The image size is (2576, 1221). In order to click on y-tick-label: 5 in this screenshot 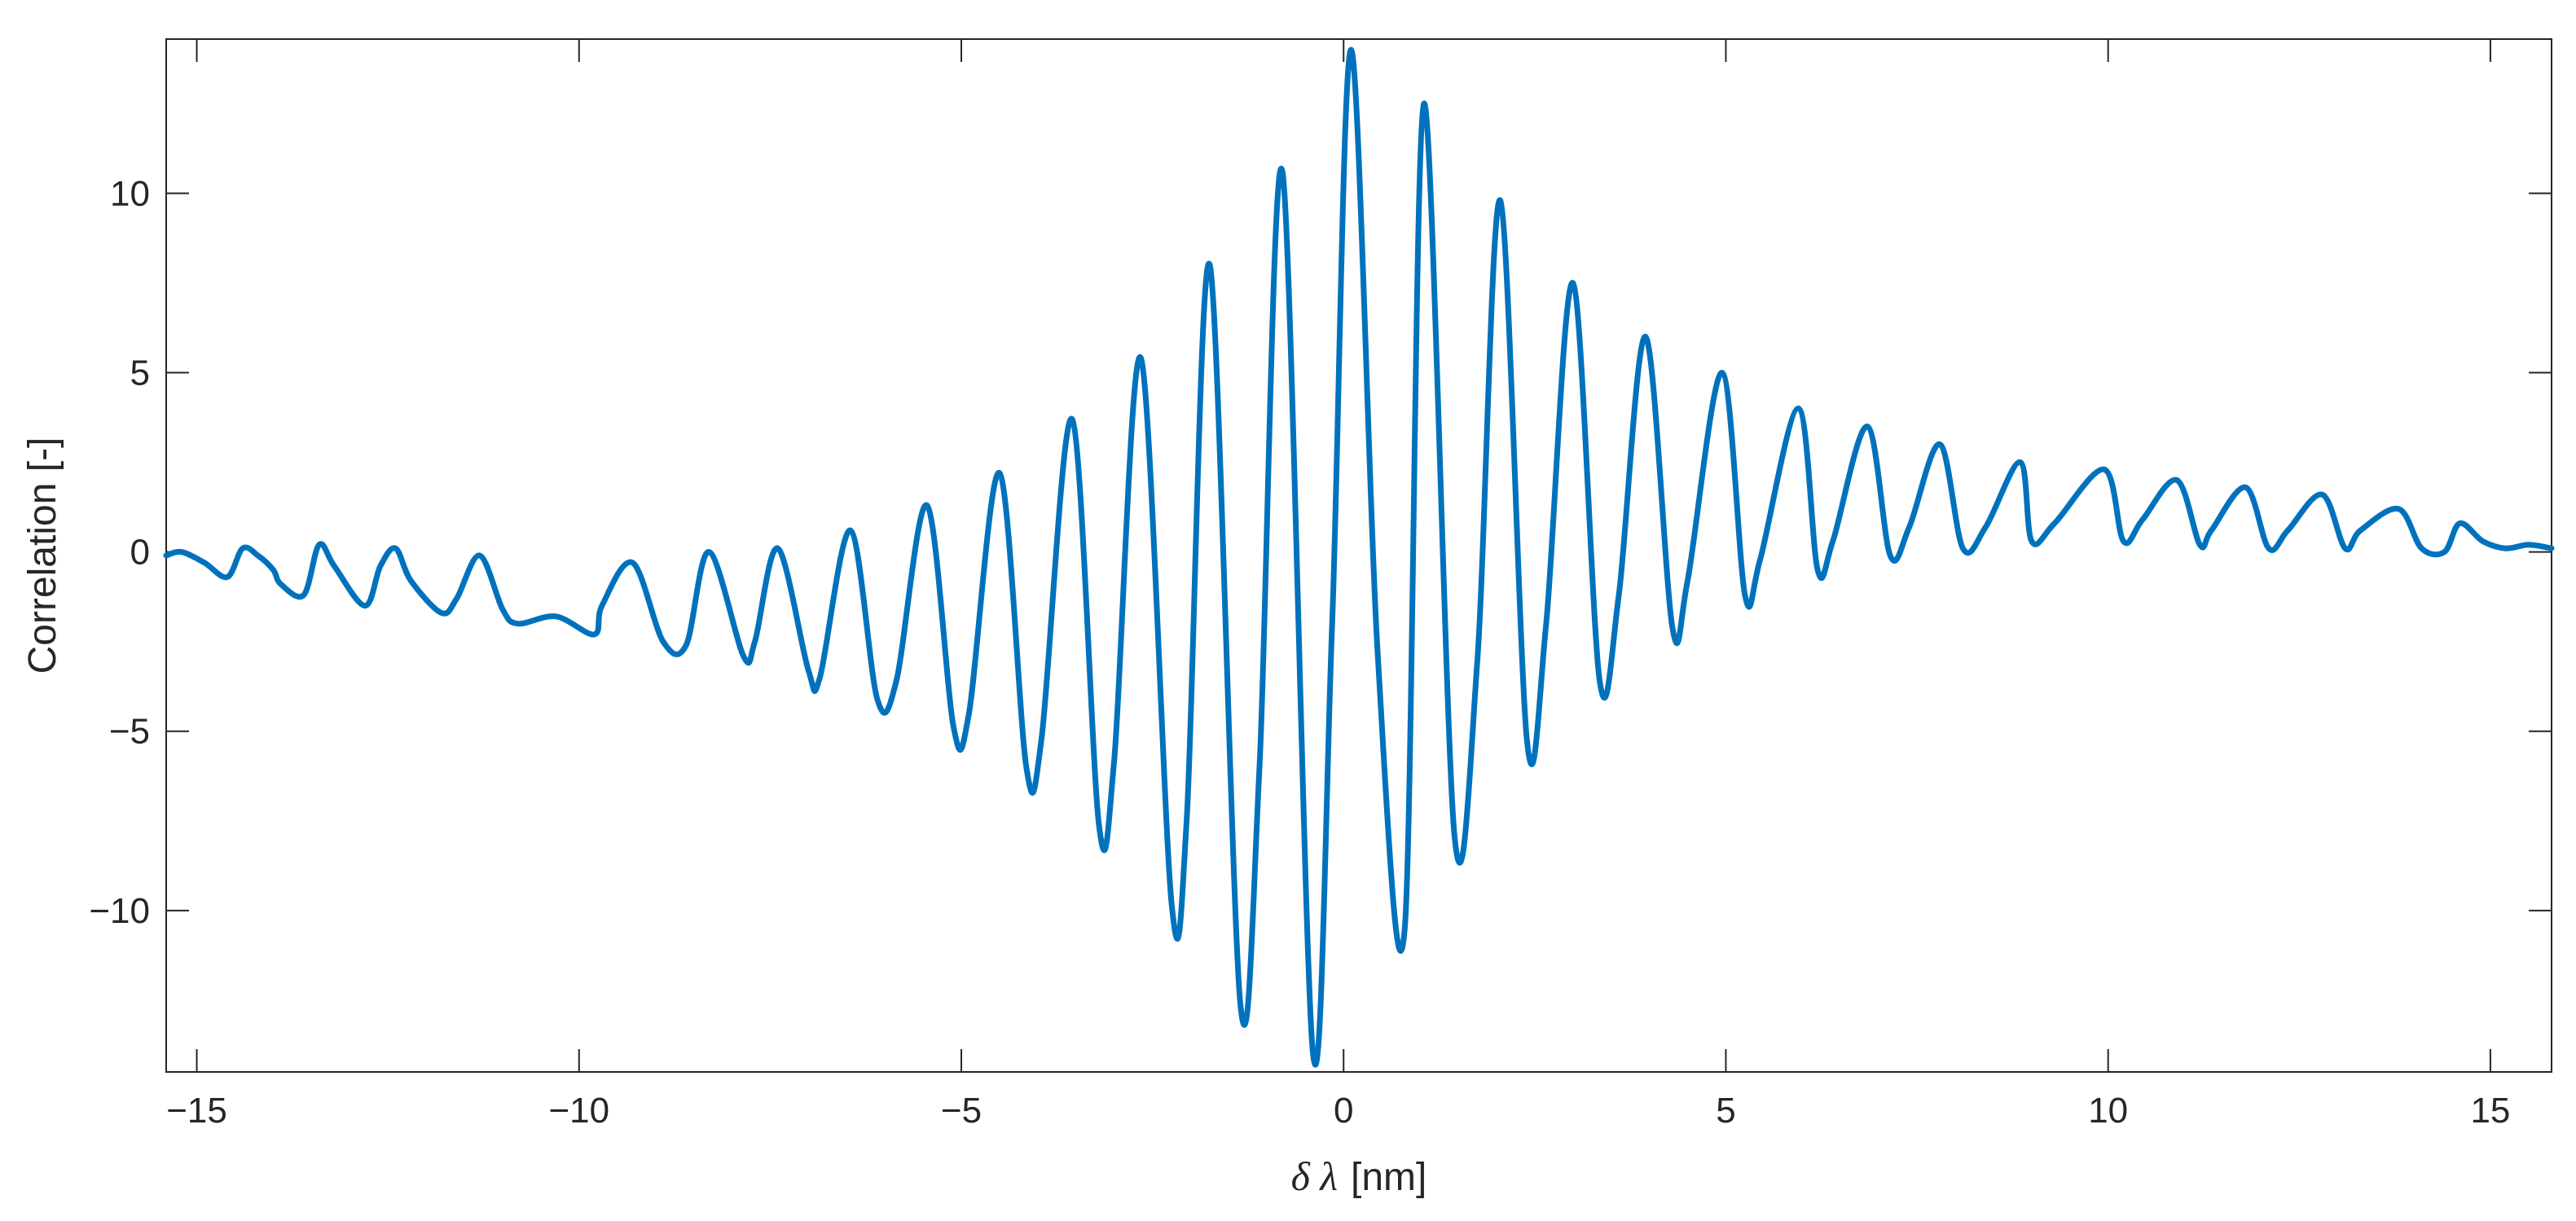, I will do `click(140, 373)`.